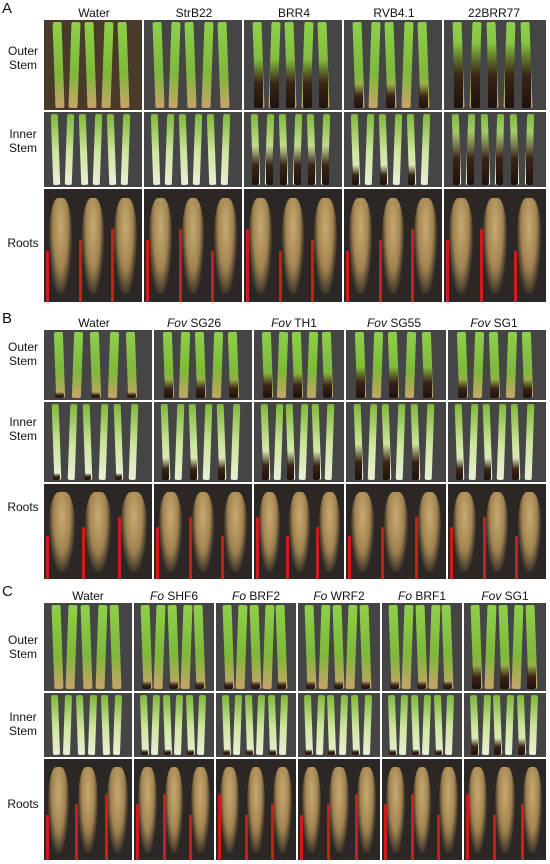 This screenshot has width=550, height=864. Describe the element at coordinates (263, 596) in the screenshot. I see `column-header-fo-brf2-name: BRF2` at that location.